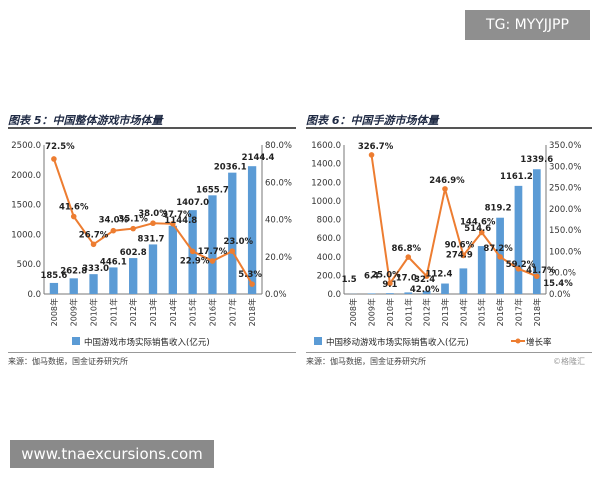 Image resolution: width=600 pixels, height=480 pixels. Describe the element at coordinates (372, 120) in the screenshot. I see `chart-6-title: 图表 6：中国手游市场体量` at that location.